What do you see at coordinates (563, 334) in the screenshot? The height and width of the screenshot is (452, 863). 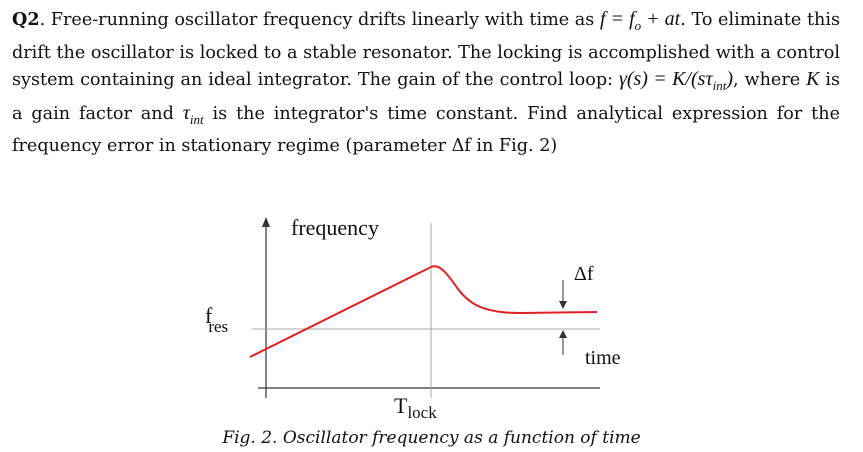 I see `delta-arrow-up-head` at bounding box center [563, 334].